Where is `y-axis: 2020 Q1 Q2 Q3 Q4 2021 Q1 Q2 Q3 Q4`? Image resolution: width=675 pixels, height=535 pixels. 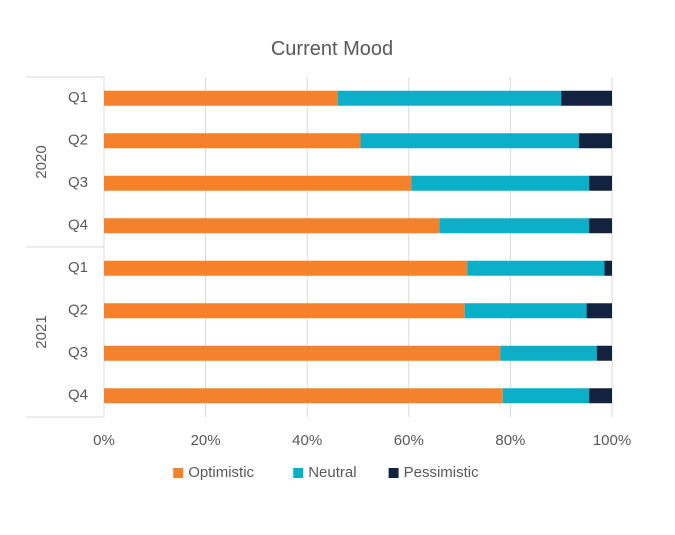
y-axis: 2020 Q1 Q2 Q3 Q4 2021 Q1 Q2 Q3 Q4 is located at coordinates (65, 247).